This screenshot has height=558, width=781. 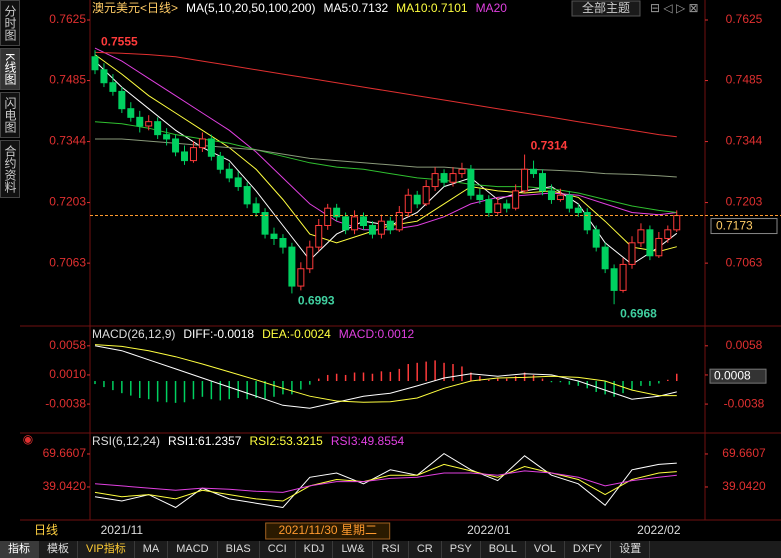 What do you see at coordinates (218, 334) in the screenshot?
I see `legend-entry: DIFF:-0.0018` at bounding box center [218, 334].